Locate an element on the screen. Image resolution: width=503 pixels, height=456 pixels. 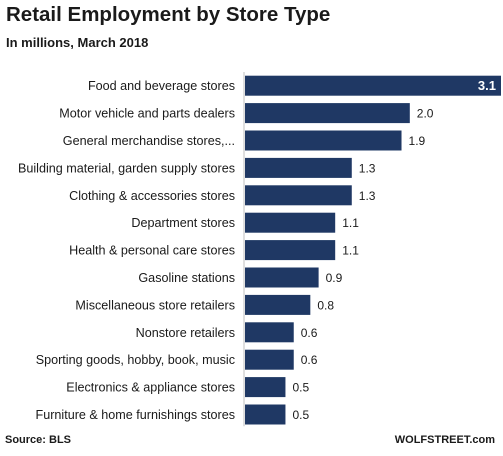
category-label: Furniture & home furnishings stores is located at coordinates (136, 415).